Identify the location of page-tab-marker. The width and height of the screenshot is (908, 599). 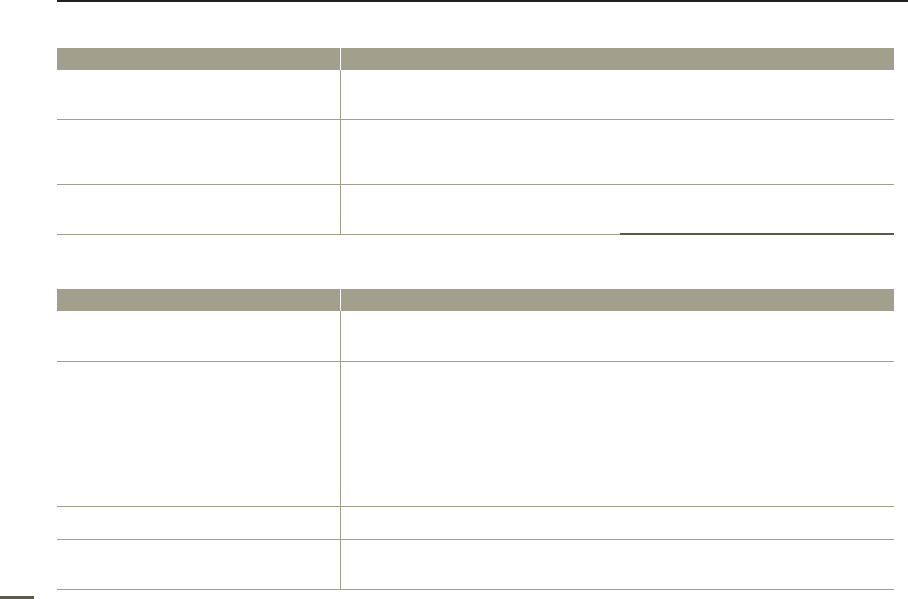
(17, 597).